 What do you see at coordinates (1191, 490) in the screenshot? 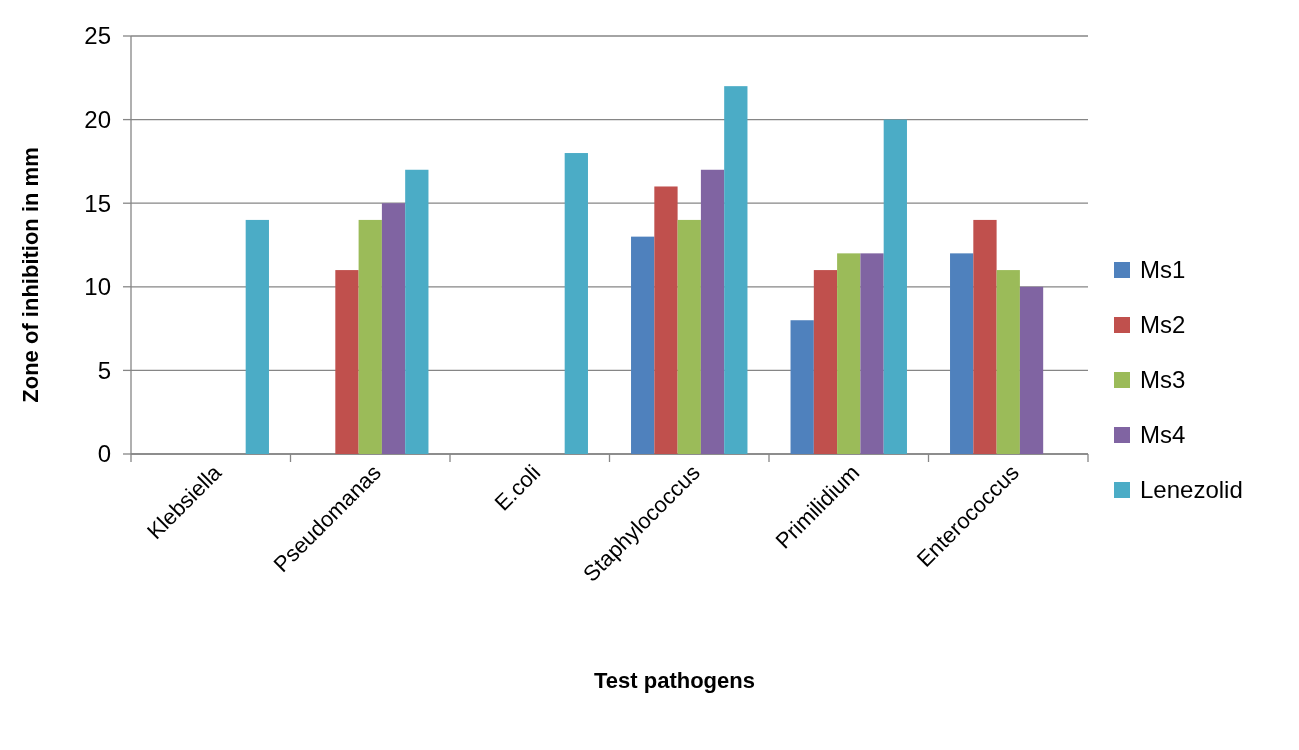
I see `legend-label: Lenezolid` at bounding box center [1191, 490].